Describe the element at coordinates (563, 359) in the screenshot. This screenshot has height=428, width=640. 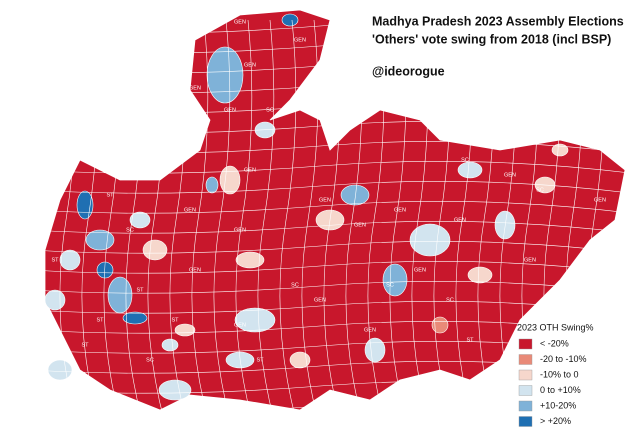
I see `legend-label: -20 to -10%` at that location.